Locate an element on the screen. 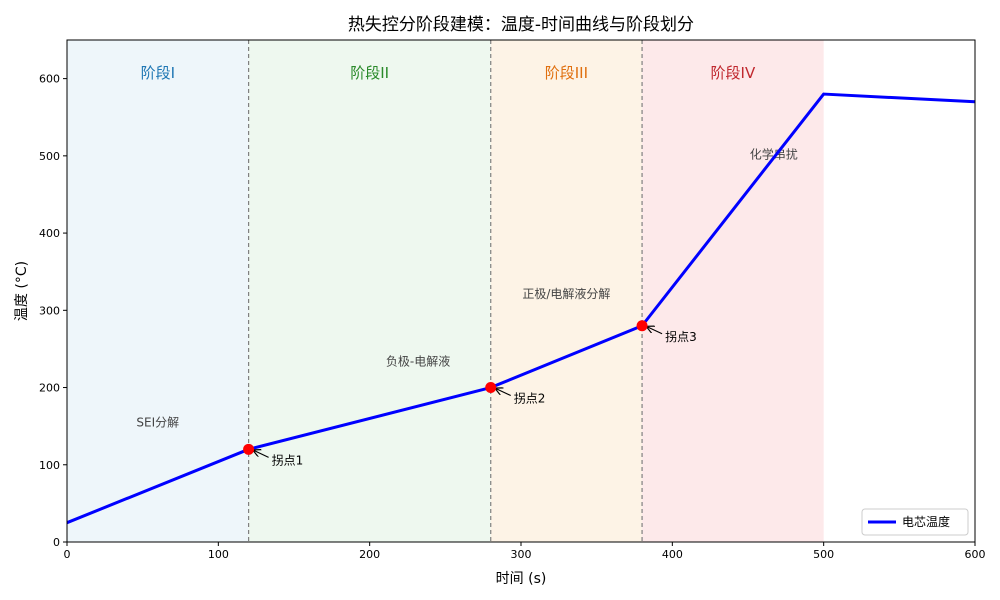 The image size is (1000, 600). x-tick-label: 0 is located at coordinates (67, 554).